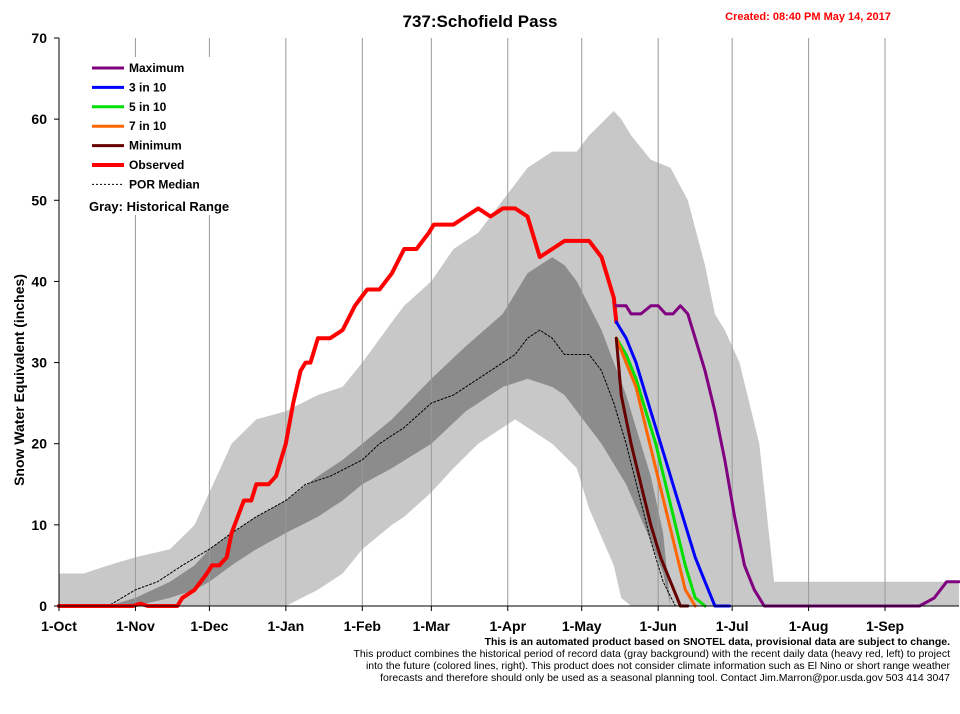 This screenshot has height=714, width=960. I want to click on x-tick-label: 1-Aug, so click(809, 626).